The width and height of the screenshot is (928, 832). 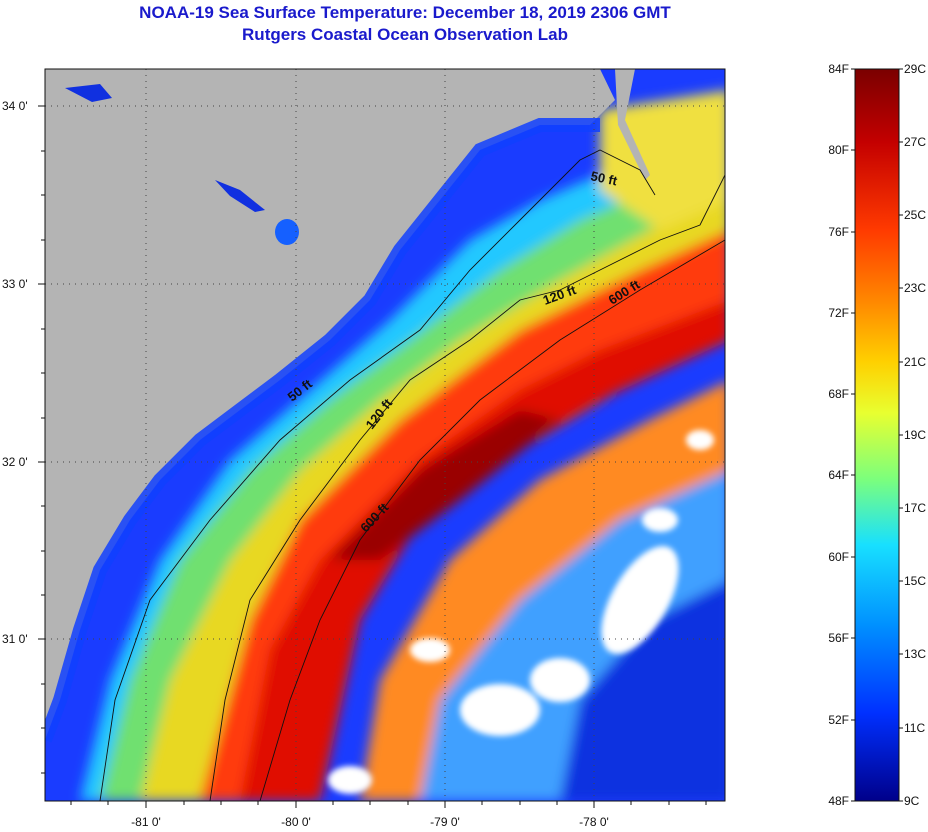 What do you see at coordinates (146, 822) in the screenshot?
I see `lon-label: -81 0'` at bounding box center [146, 822].